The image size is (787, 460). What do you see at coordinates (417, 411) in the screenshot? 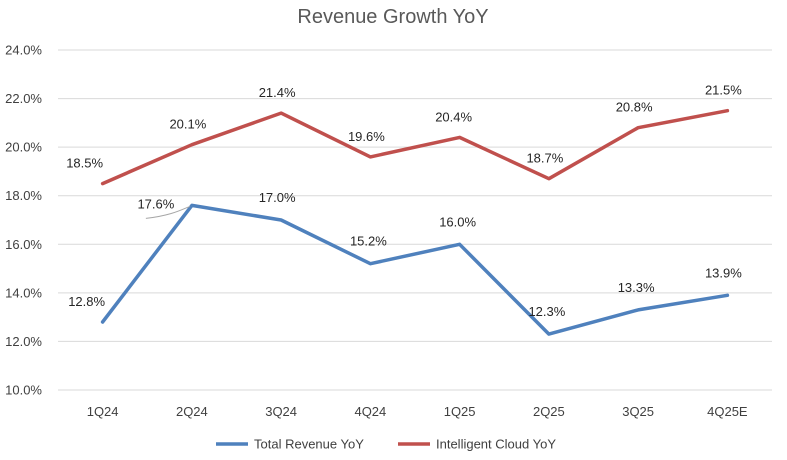
I see `x-axis-ticks: 1Q24 2Q24 3Q24 4Q24 1Q25 2Q25 3Q25 4Q25E` at bounding box center [417, 411].